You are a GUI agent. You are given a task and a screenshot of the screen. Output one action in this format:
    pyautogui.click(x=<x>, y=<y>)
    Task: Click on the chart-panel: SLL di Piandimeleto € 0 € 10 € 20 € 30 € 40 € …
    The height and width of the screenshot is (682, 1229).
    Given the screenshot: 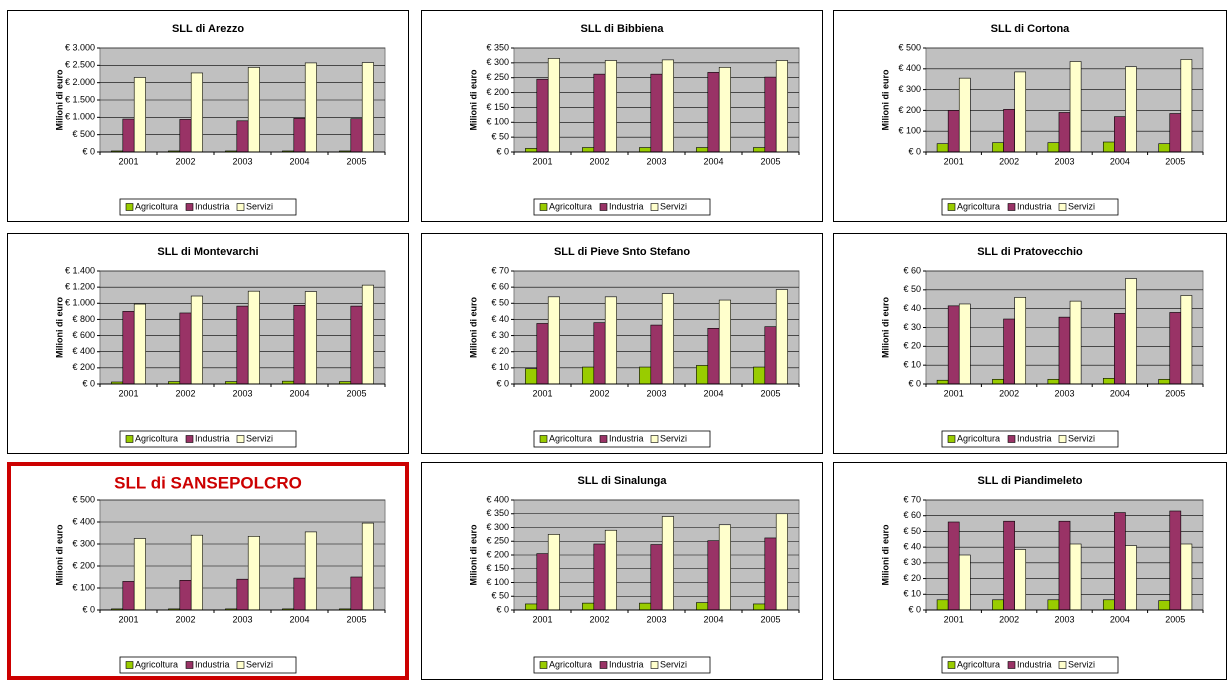 What is the action you would take?
    pyautogui.click(x=1030, y=571)
    